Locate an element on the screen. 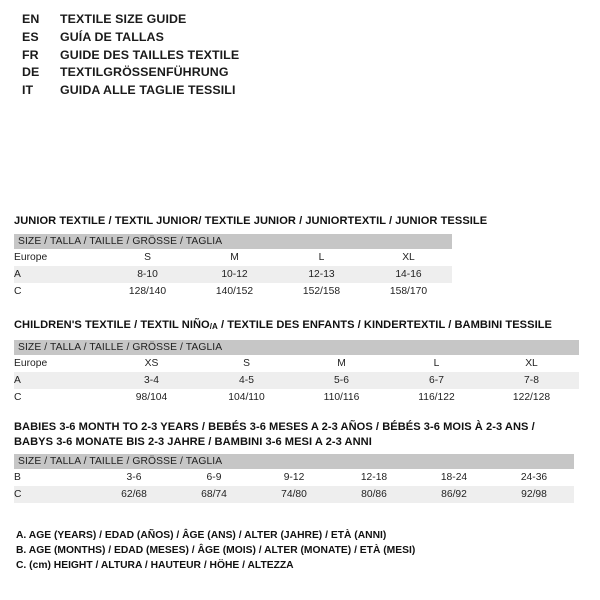  junior-age-l: 12-13 is located at coordinates (321, 274).